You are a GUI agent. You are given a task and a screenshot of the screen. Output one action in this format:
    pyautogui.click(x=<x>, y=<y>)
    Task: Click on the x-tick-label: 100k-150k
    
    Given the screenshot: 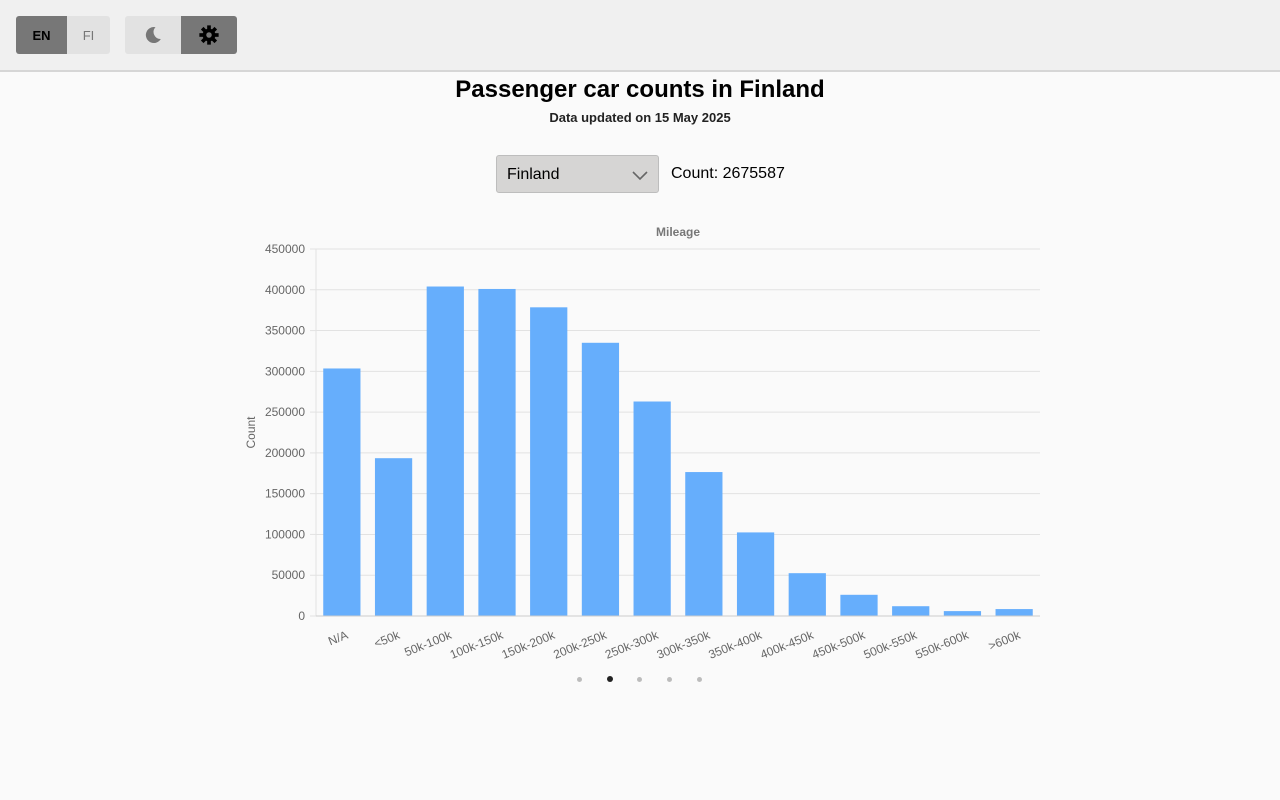 What is the action you would take?
    pyautogui.click(x=477, y=644)
    